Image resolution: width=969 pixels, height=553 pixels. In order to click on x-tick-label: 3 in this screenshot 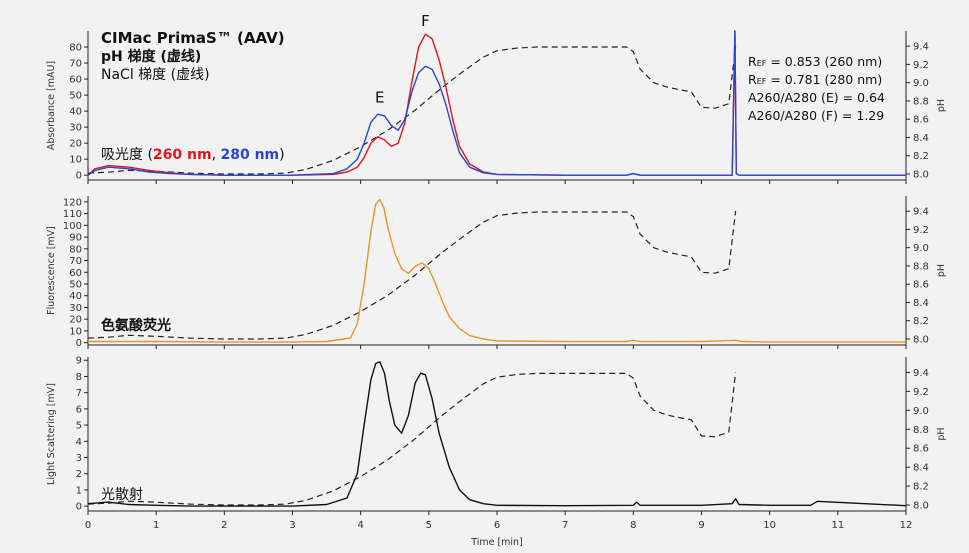, I will do `click(292, 525)`.